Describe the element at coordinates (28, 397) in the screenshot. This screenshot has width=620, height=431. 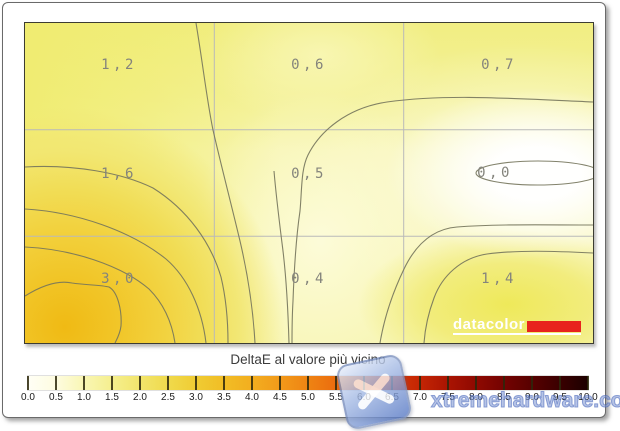
I see `colorbar-tick-label: 0.0` at that location.